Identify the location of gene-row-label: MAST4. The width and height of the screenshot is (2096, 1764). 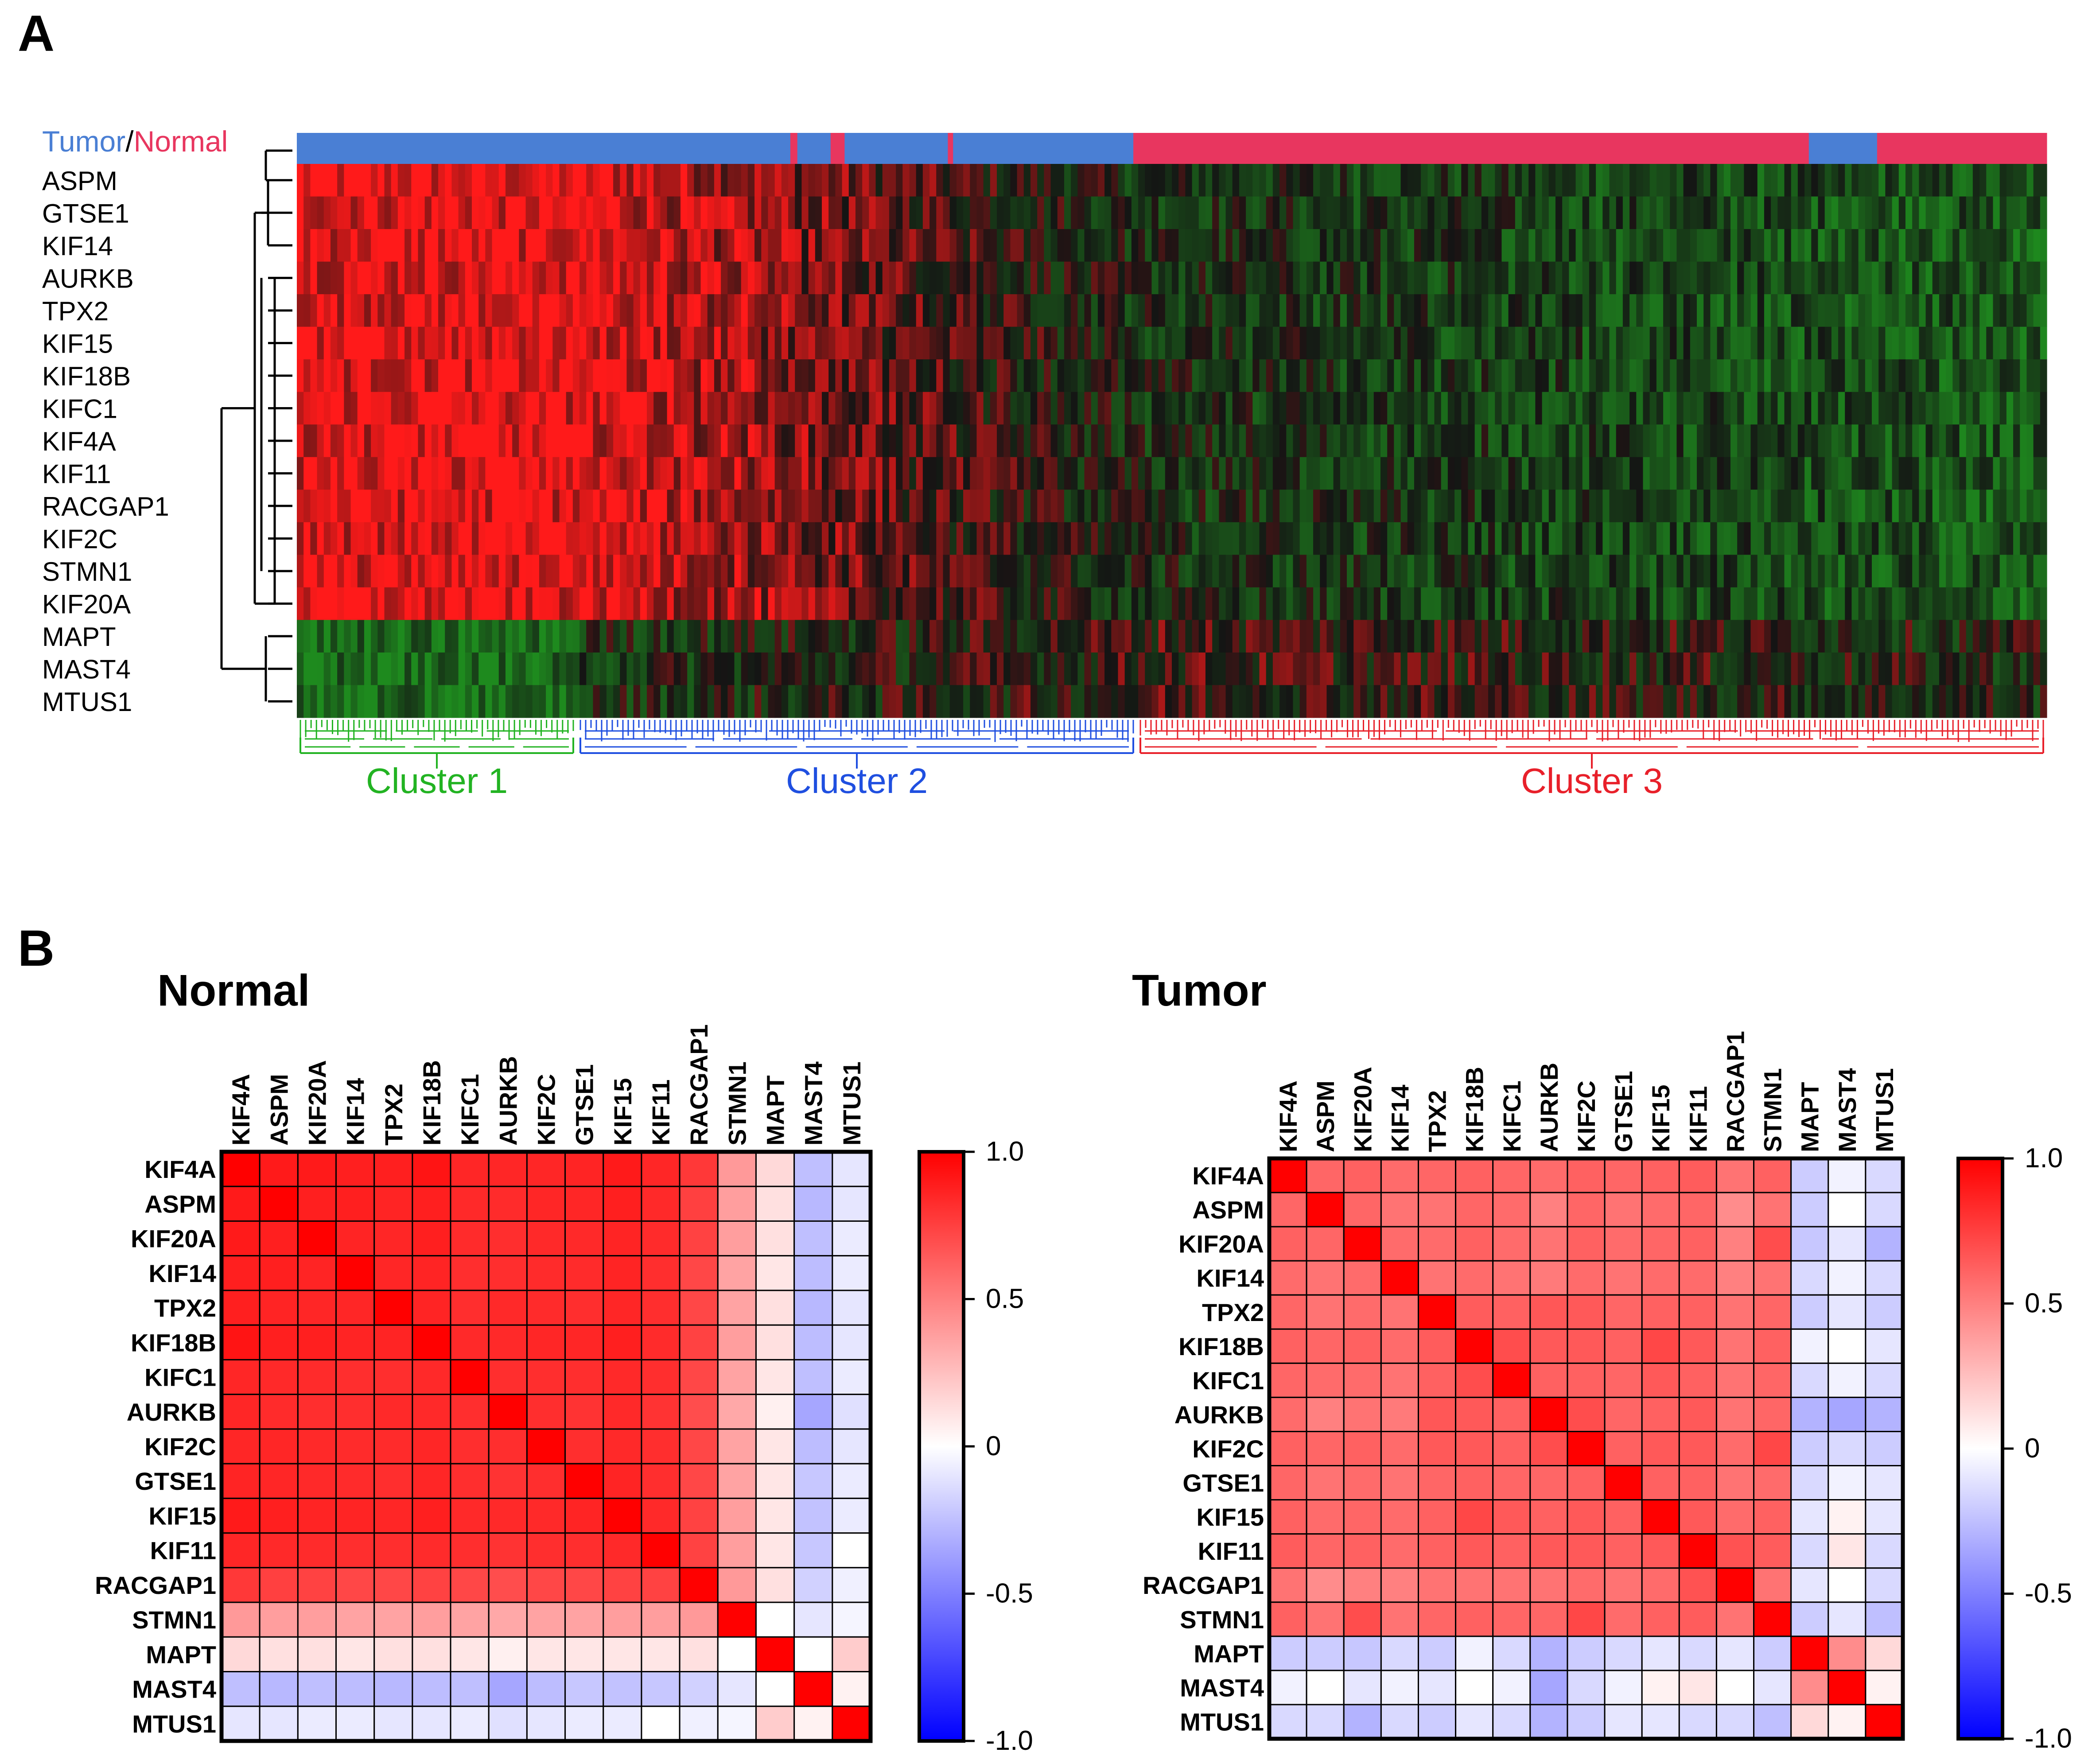
(86, 669).